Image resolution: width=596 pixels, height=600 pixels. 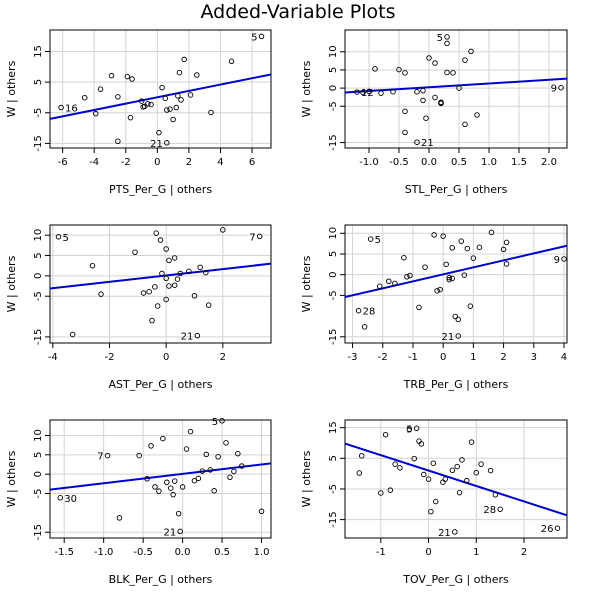 What do you see at coordinates (252, 237) in the screenshot?
I see `point-label: 7` at bounding box center [252, 237].